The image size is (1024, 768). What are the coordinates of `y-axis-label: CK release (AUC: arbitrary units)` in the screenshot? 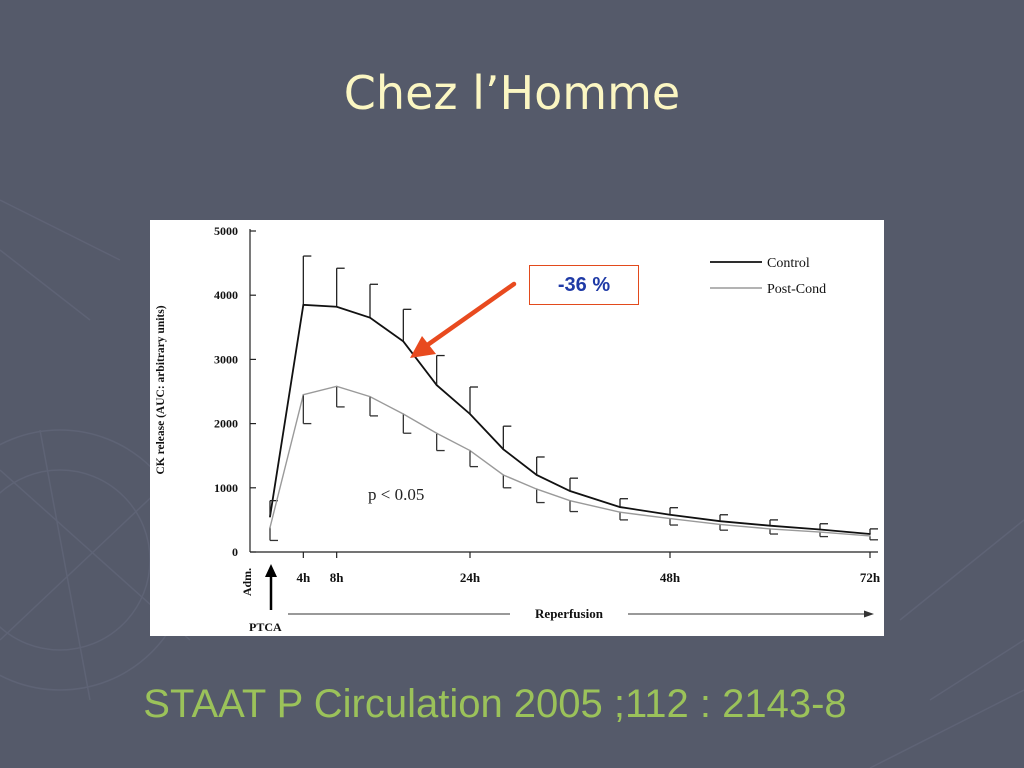 It's located at (161, 389).